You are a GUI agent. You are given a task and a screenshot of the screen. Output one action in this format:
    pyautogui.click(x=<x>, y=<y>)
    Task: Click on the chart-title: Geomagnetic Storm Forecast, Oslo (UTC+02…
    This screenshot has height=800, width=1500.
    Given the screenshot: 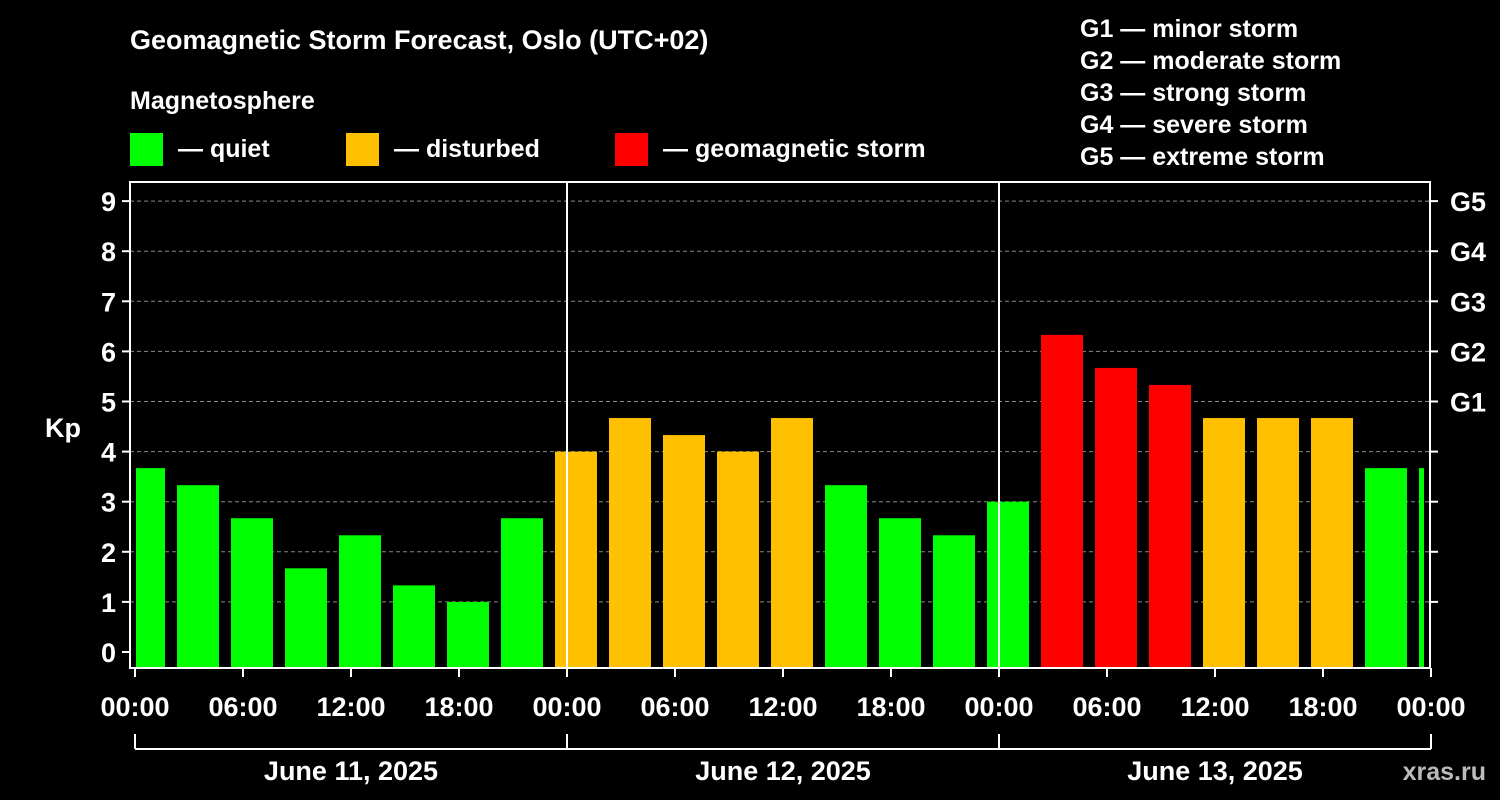 What is the action you would take?
    pyautogui.click(x=419, y=40)
    